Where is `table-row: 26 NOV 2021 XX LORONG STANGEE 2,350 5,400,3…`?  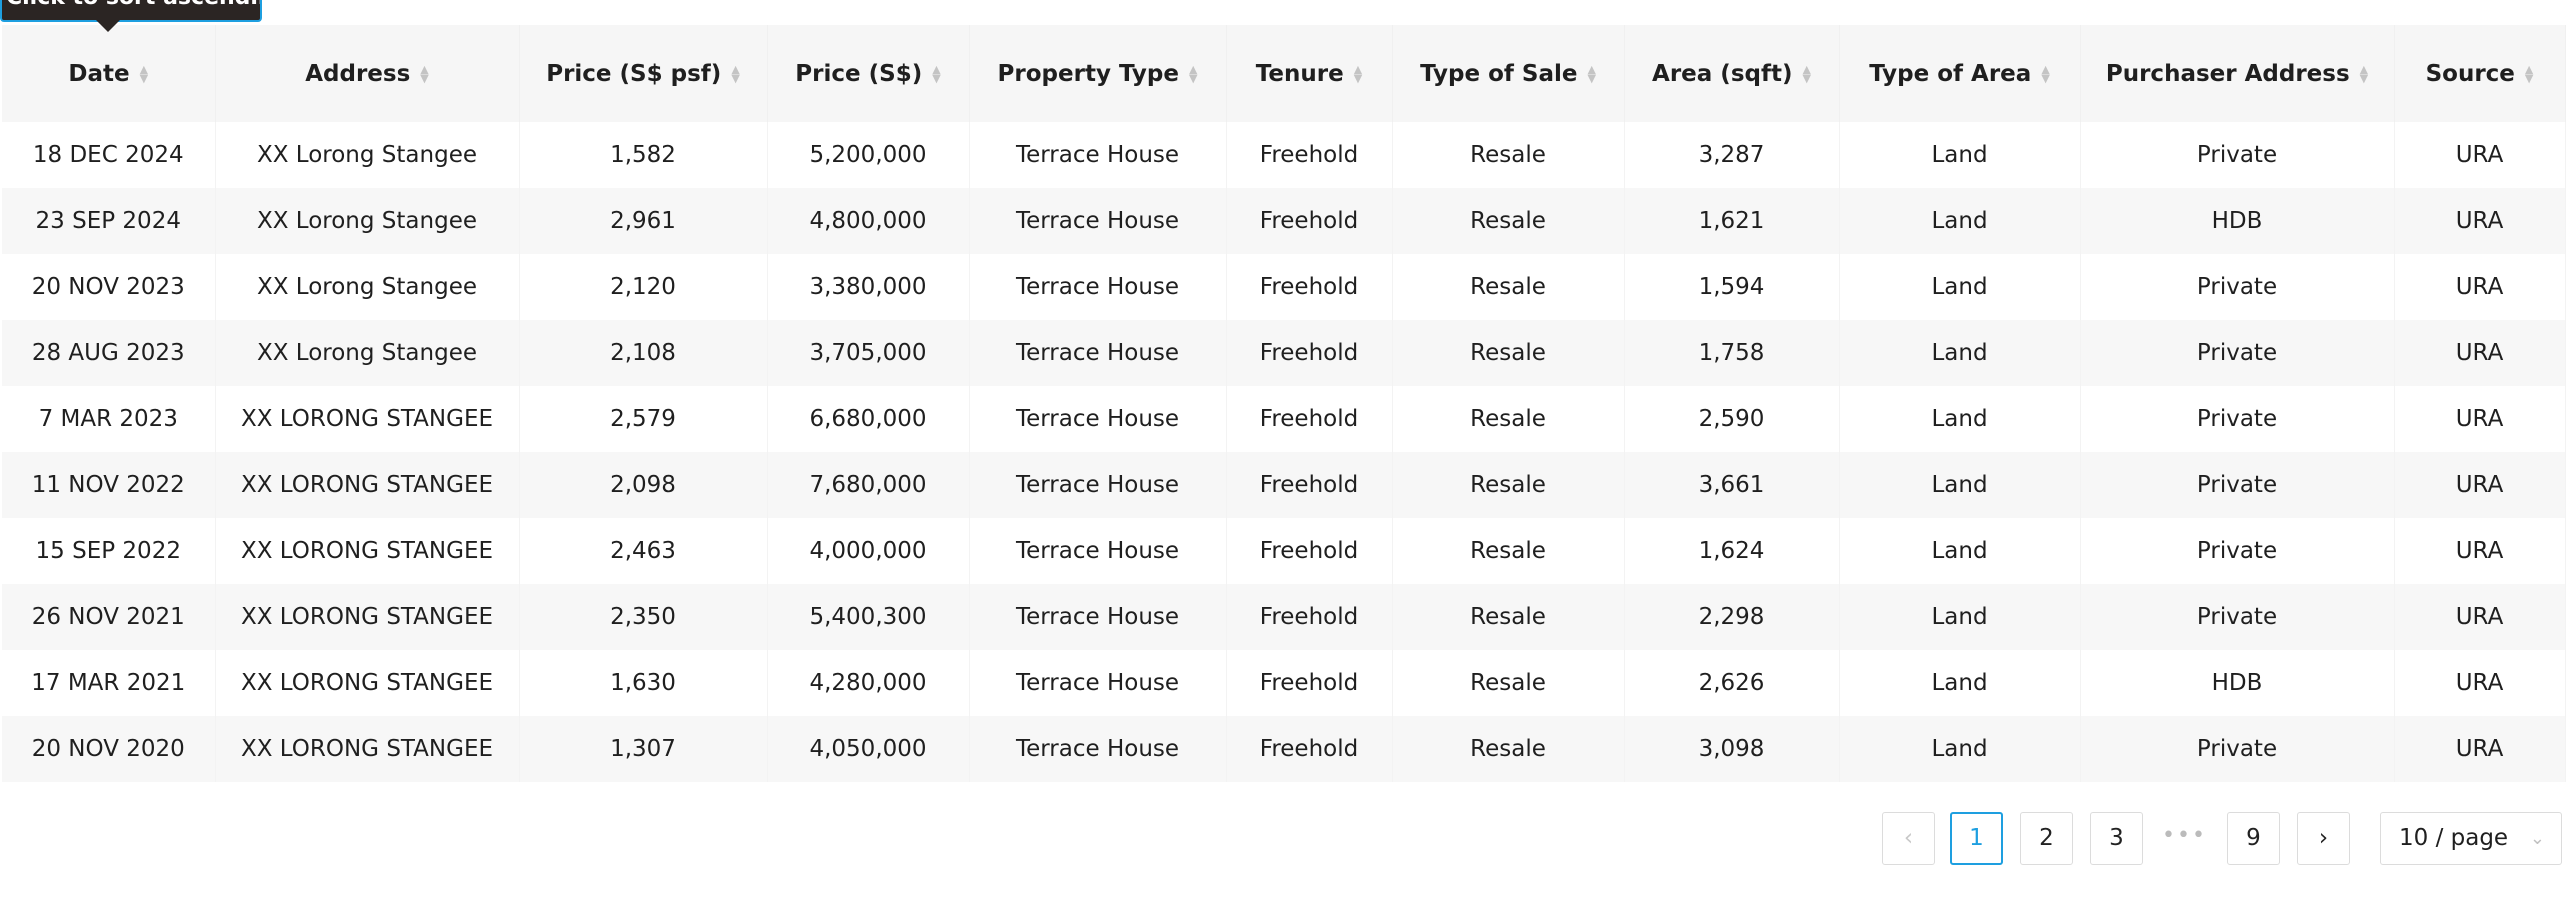 table-row: 26 NOV 2021 XX LORONG STANGEE 2,350 5,400,3… is located at coordinates (1284, 617).